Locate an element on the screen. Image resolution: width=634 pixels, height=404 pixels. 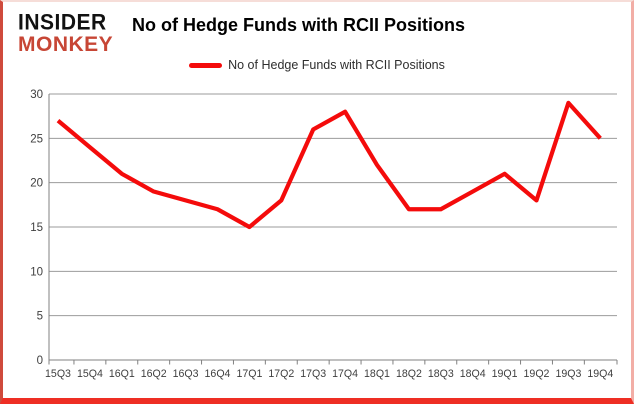
x-tick-label: 19Q4 is located at coordinates (600, 374).